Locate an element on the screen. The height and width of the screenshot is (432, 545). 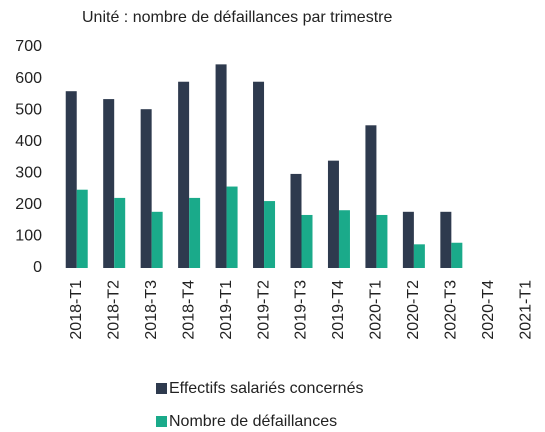
x-tick-label: 2020-T2 is located at coordinates (413, 310).